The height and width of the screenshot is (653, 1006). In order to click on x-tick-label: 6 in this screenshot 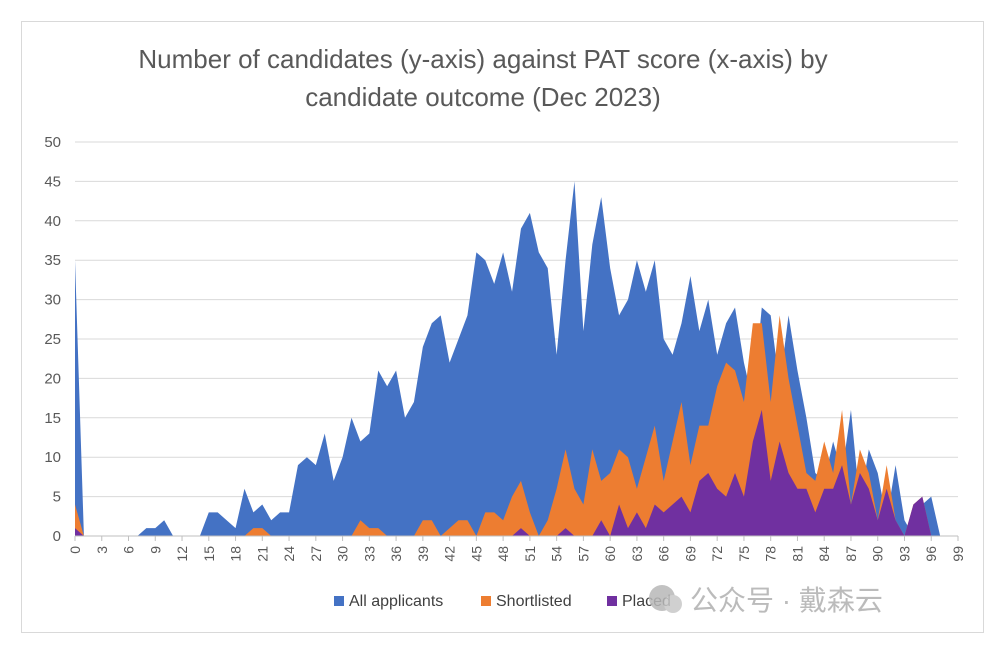, I will do `click(129, 550)`.